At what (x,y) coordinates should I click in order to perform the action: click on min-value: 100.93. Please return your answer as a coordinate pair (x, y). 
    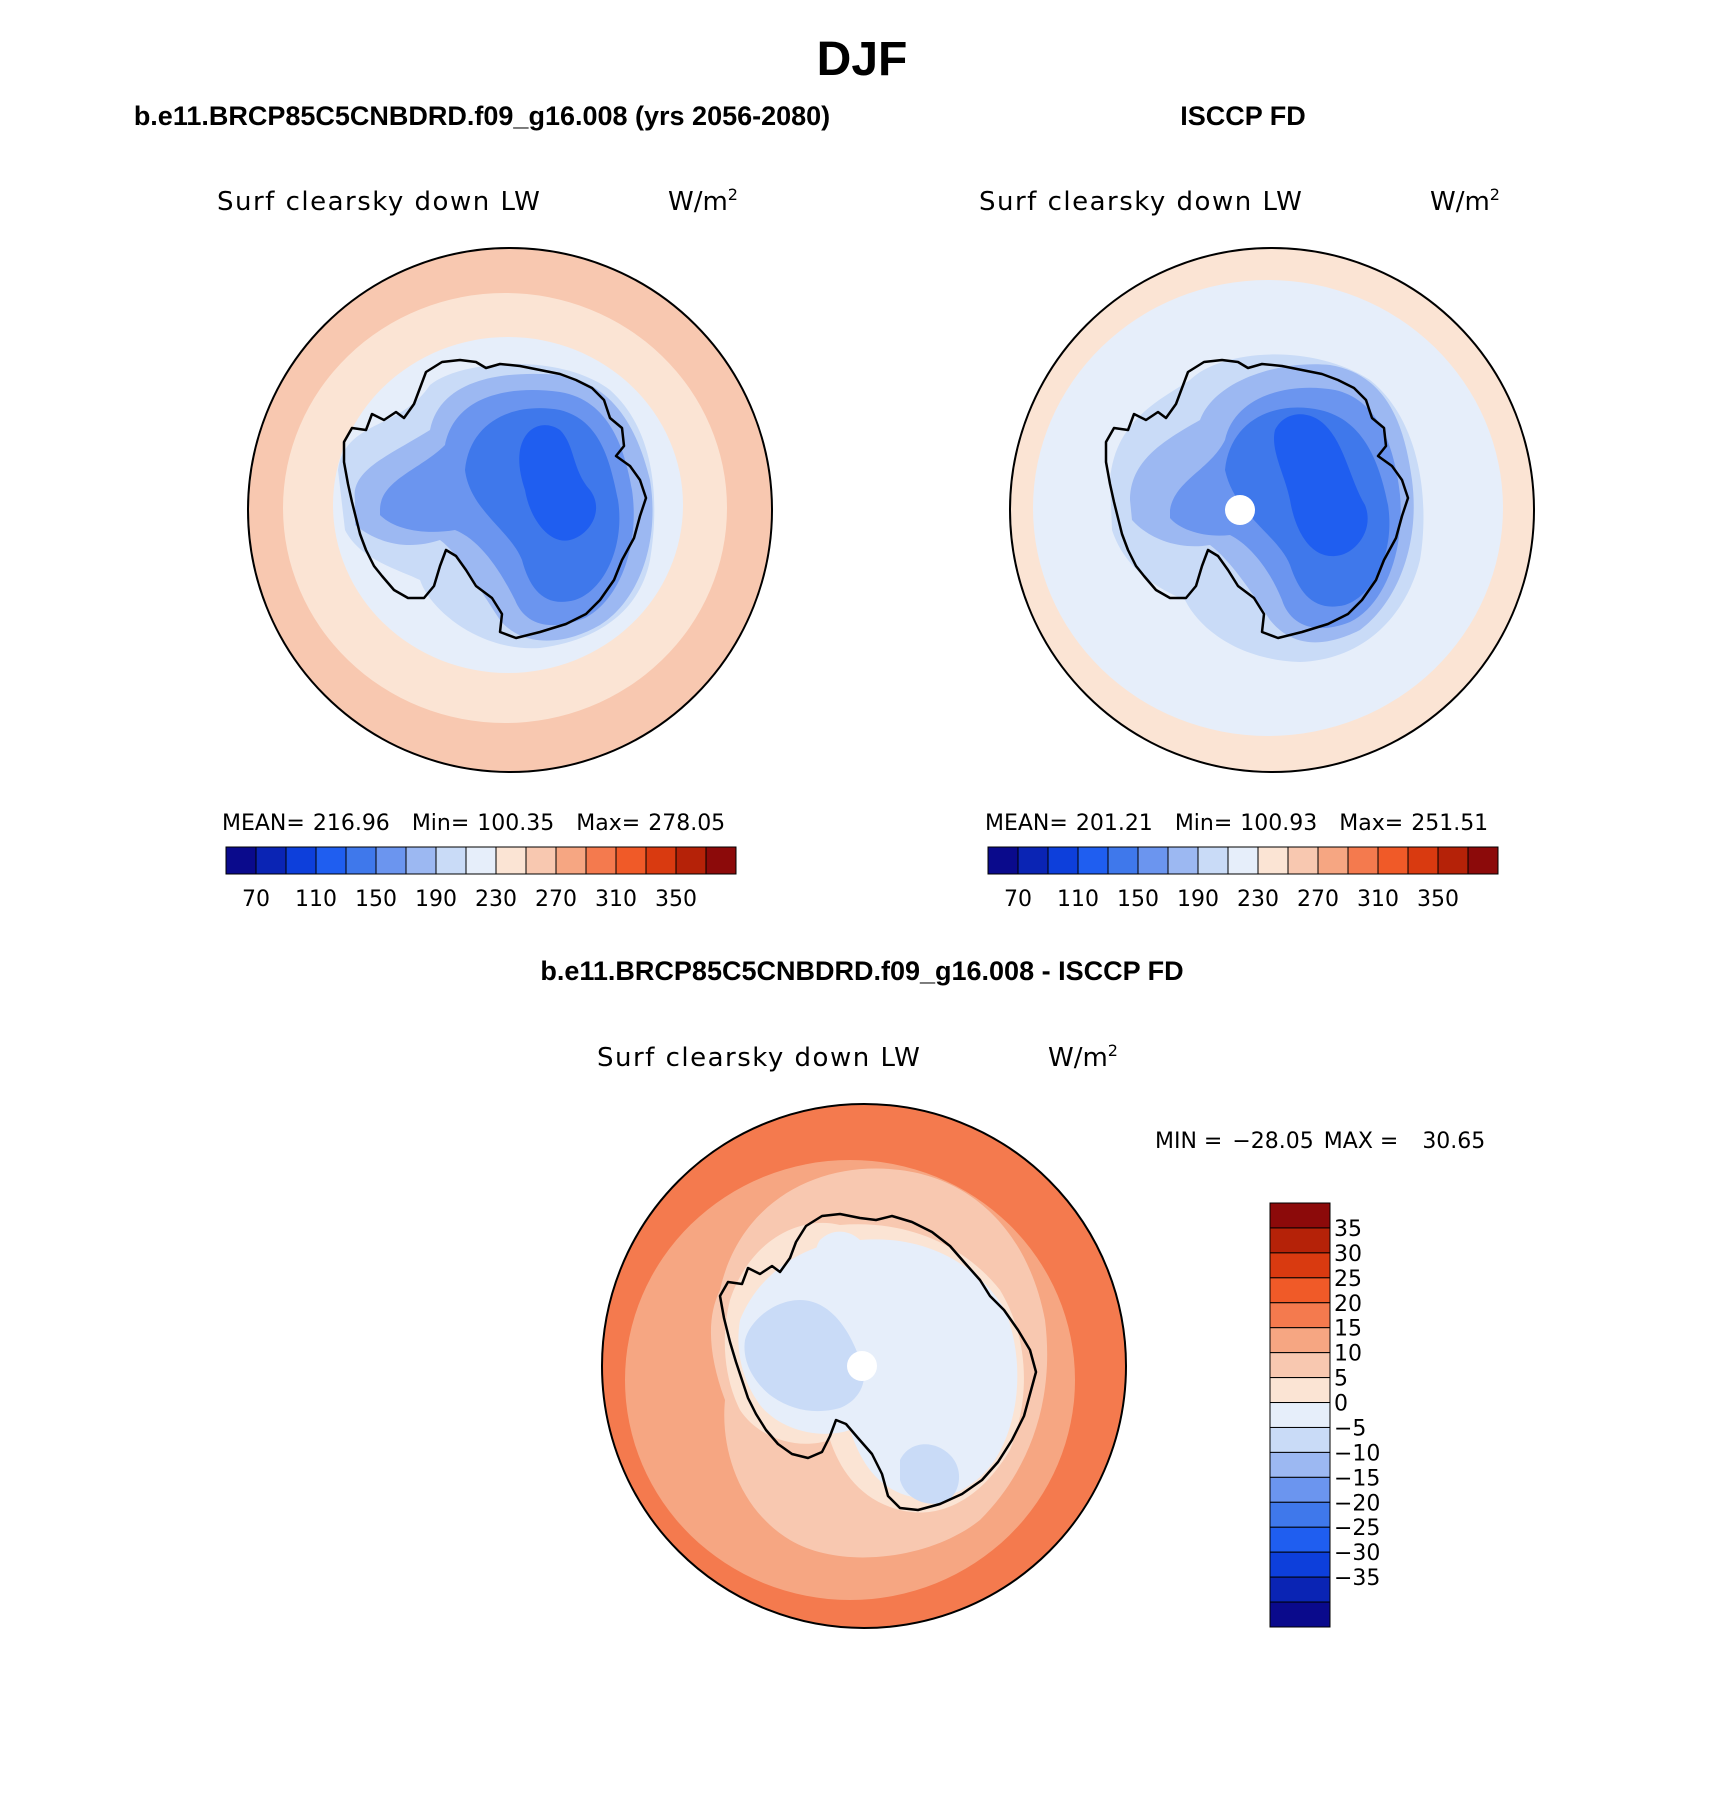
    Looking at the image, I should click on (1278, 823).